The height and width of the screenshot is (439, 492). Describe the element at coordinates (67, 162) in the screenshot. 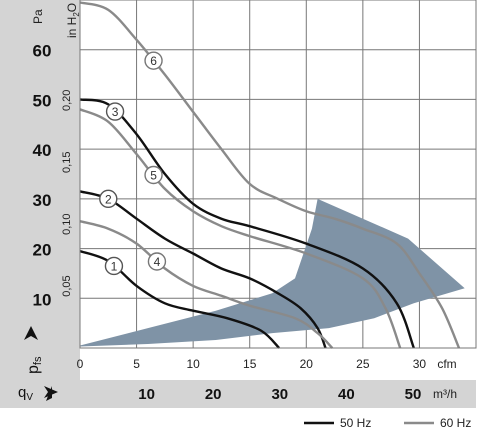

I see `inh2o-tick-label: 0,15` at that location.